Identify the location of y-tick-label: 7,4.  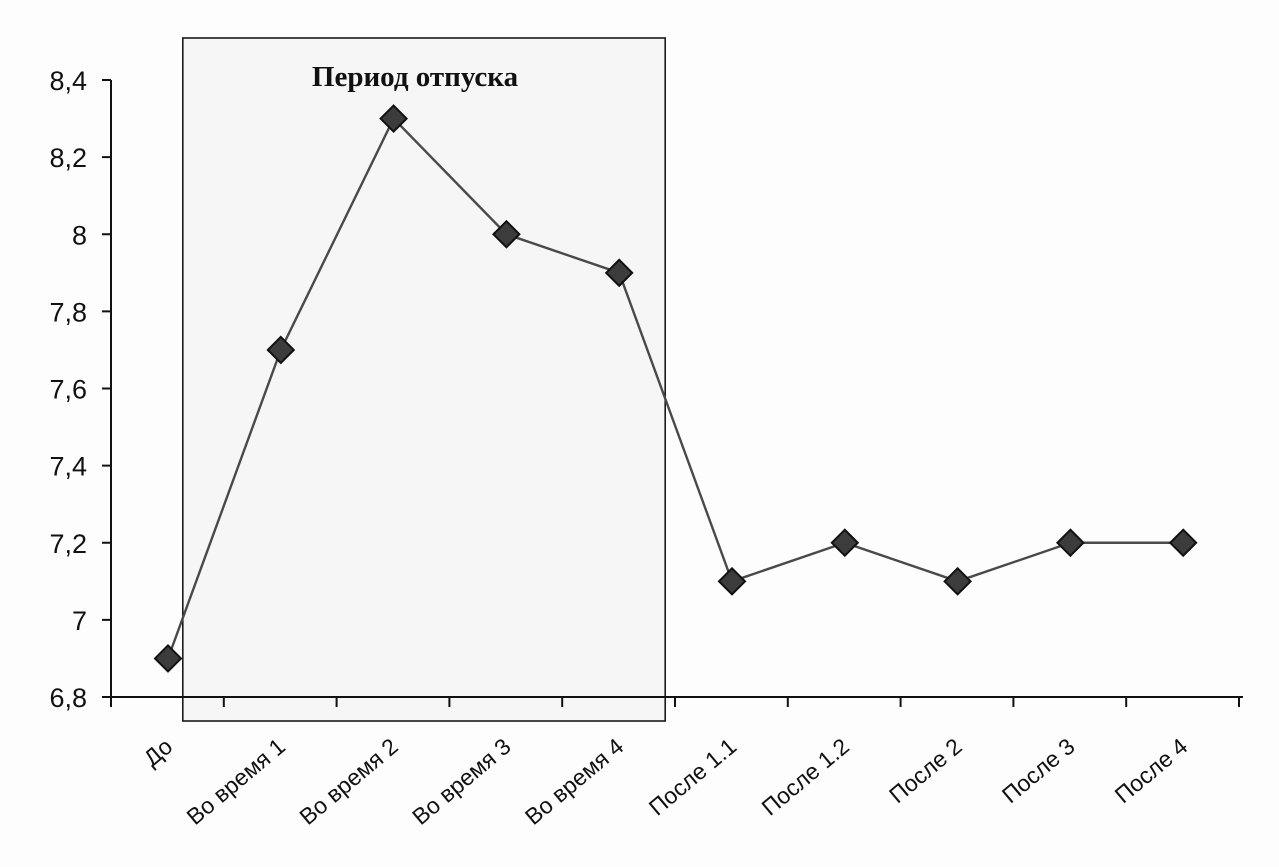
(68, 467).